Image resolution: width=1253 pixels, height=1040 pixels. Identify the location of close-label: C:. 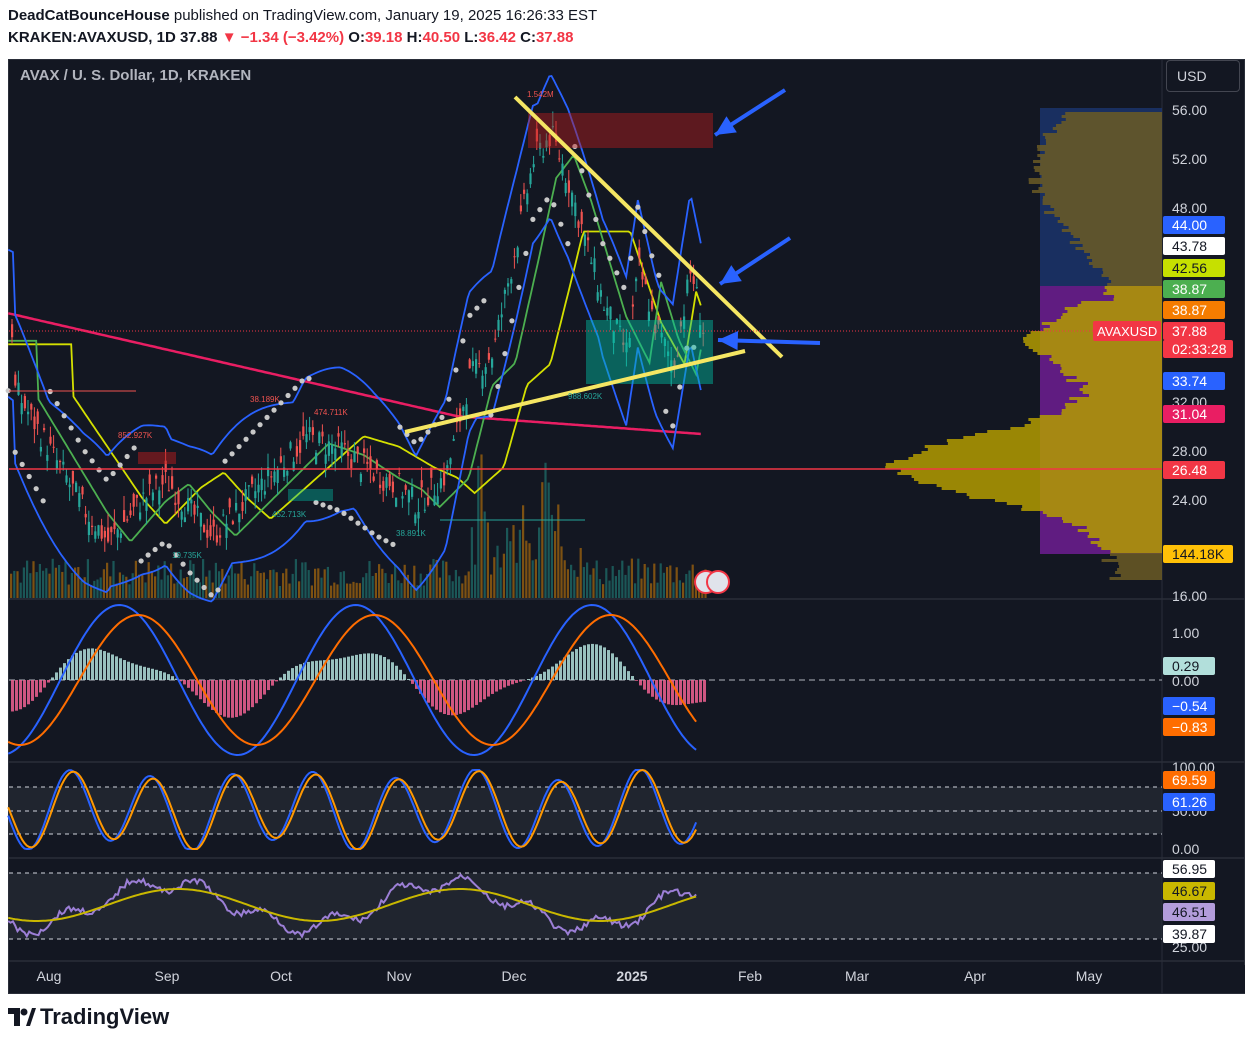
(528, 37).